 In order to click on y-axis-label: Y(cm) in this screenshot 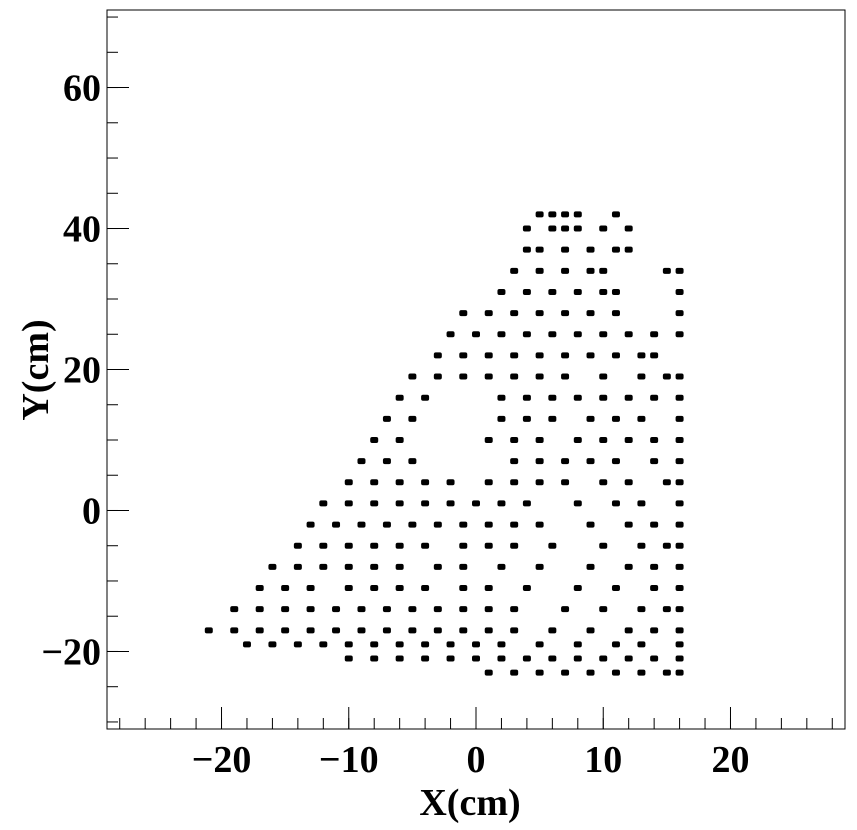, I will do `click(36, 369)`.